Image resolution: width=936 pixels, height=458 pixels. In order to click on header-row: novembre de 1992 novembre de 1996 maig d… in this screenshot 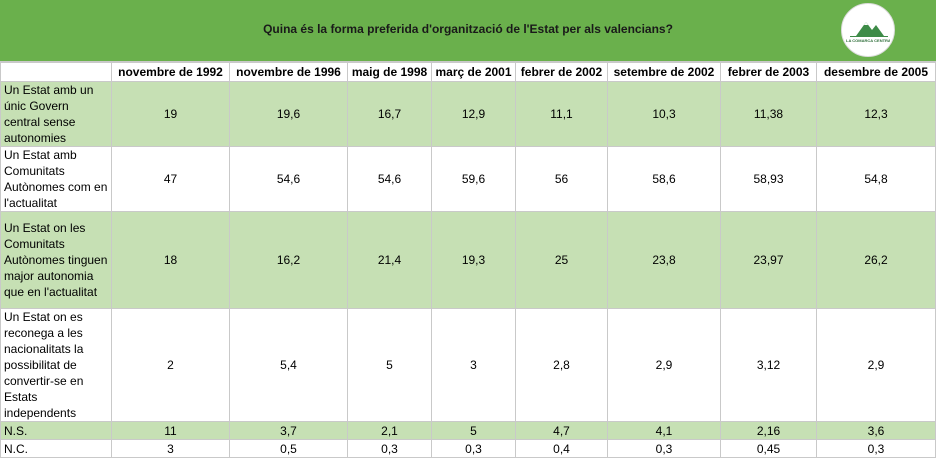, I will do `click(468, 72)`.